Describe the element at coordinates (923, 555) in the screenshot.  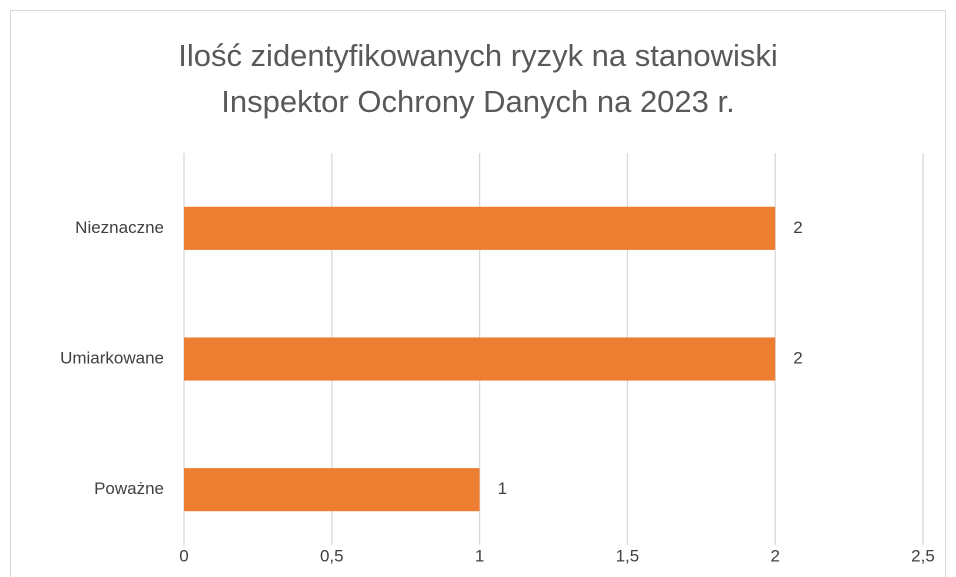
I see `x-tick-label: 2,5` at that location.